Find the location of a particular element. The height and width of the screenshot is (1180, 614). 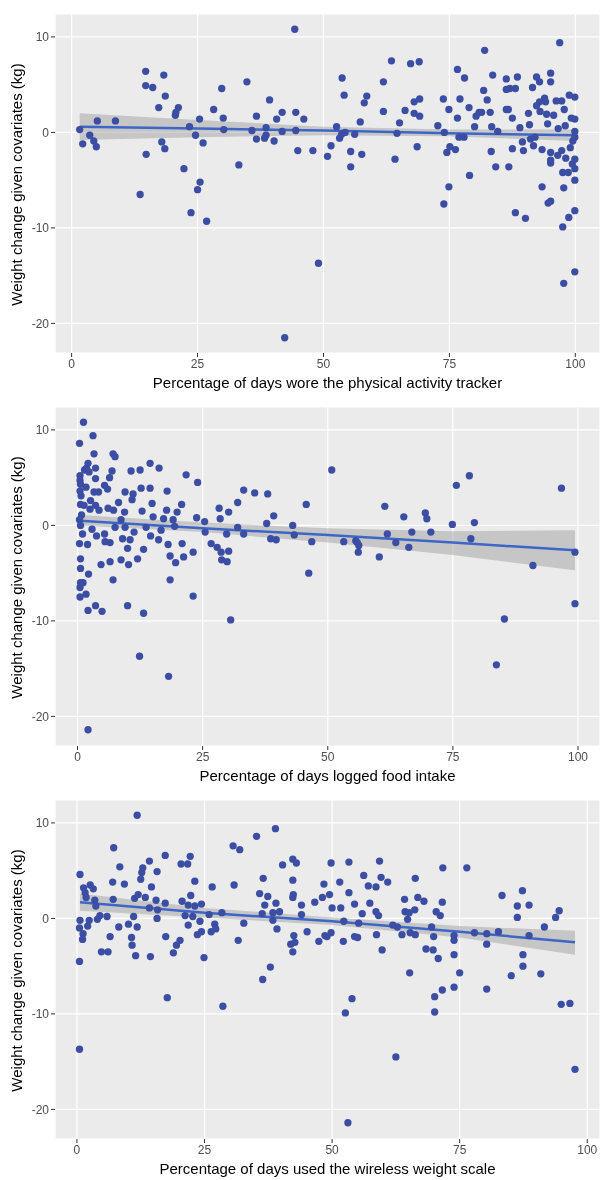

x-axis-title: Percentage of days wore the physical activity tracker is located at coordinates (327, 382).